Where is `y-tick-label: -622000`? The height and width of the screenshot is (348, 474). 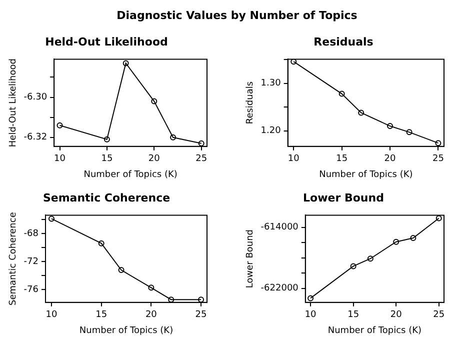 y-tick-label: -622000 is located at coordinates (279, 289).